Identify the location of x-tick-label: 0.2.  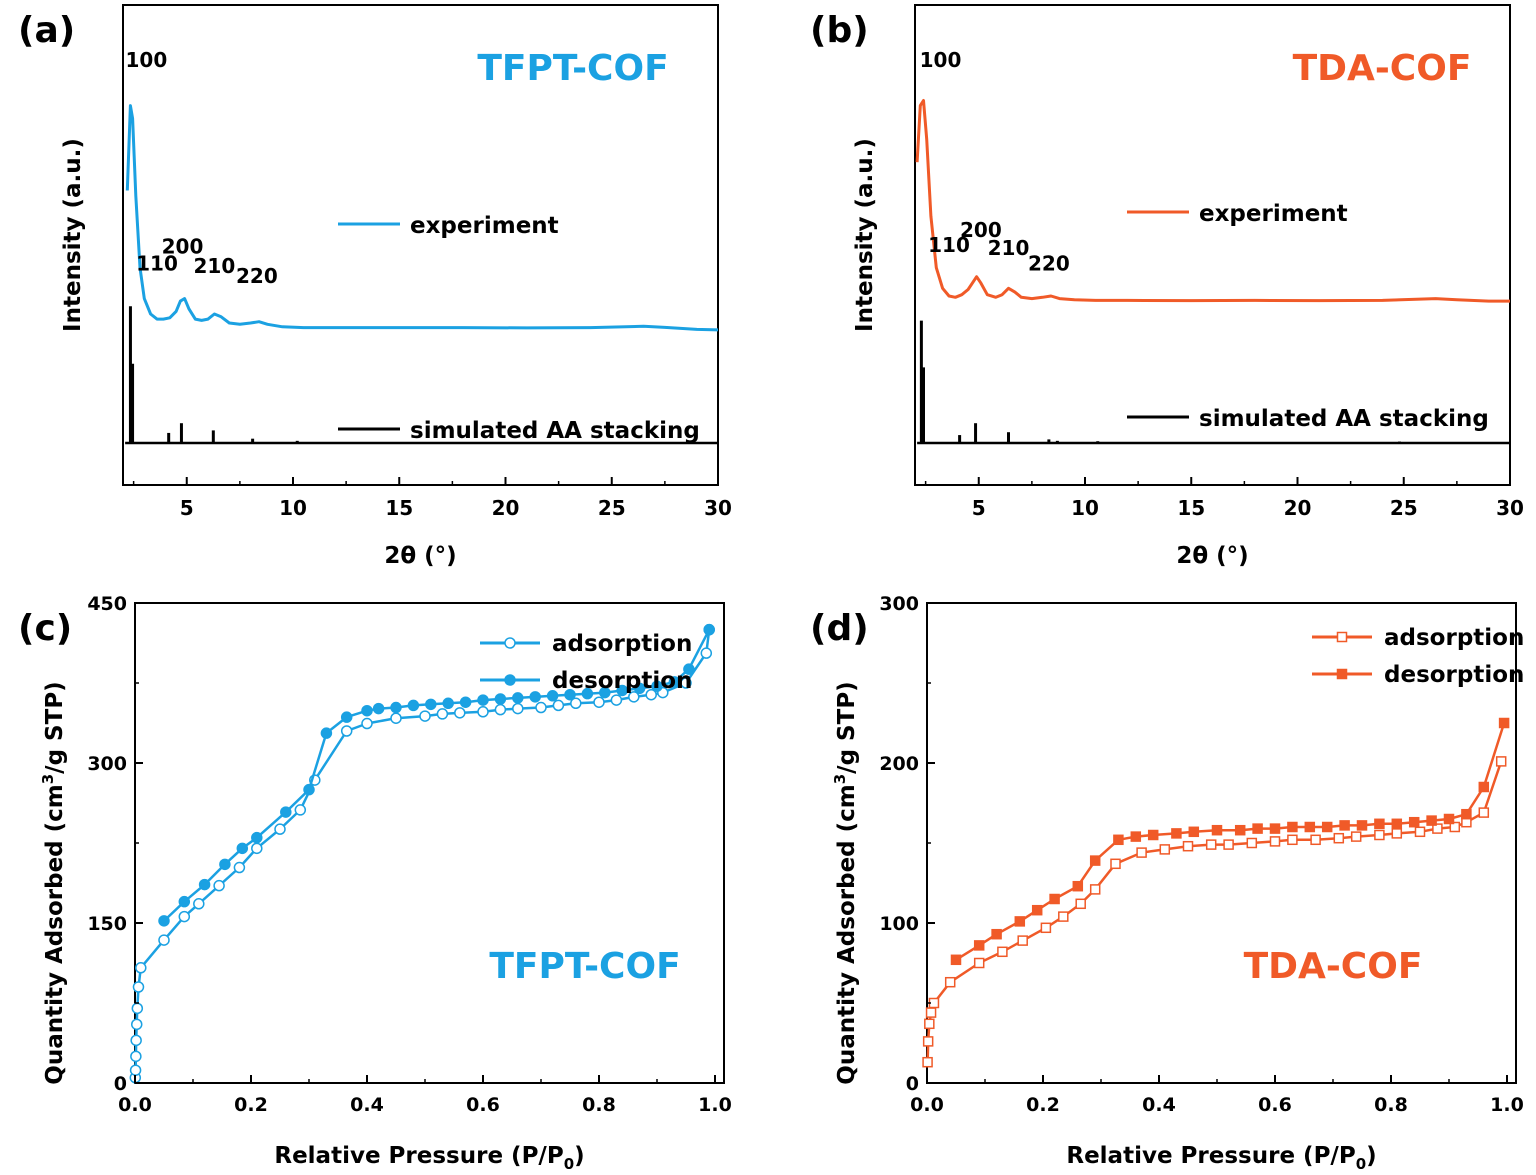
(251, 1105).